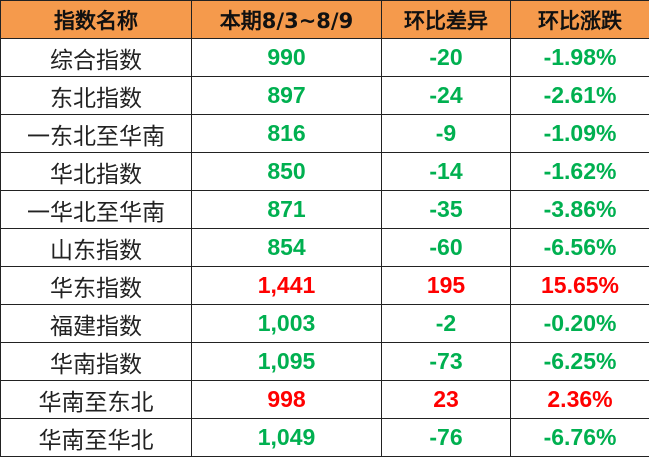 This screenshot has height=457, width=649. I want to click on row-current: 854, so click(286, 247).